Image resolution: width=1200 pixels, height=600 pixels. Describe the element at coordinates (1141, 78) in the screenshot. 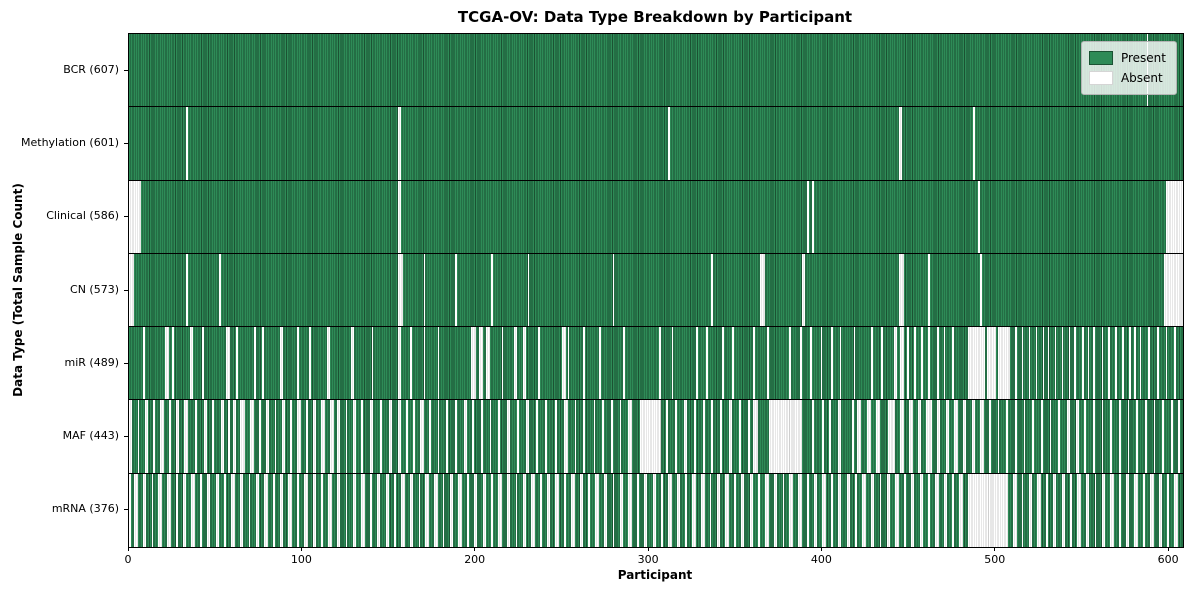

I see `legend-label-absent: Absent` at that location.